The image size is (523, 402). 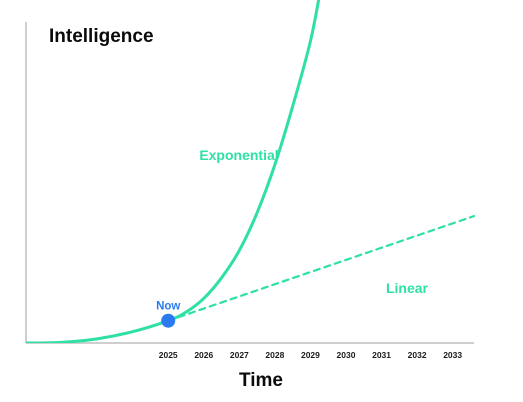 I want to click on linear-series-label: Linear, so click(x=407, y=288).